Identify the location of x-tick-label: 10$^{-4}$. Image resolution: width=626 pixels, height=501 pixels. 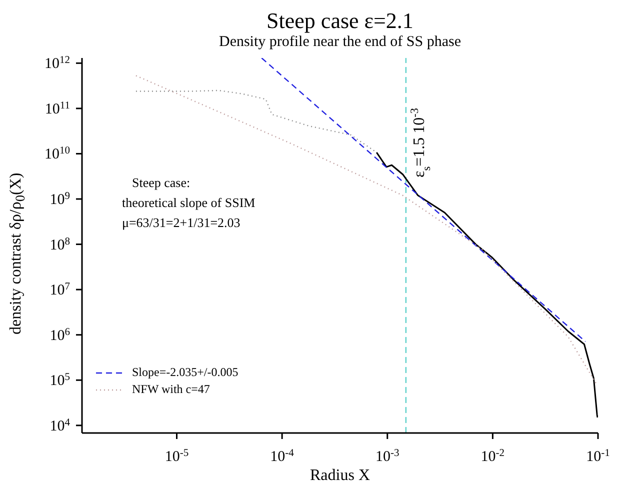
(282, 456).